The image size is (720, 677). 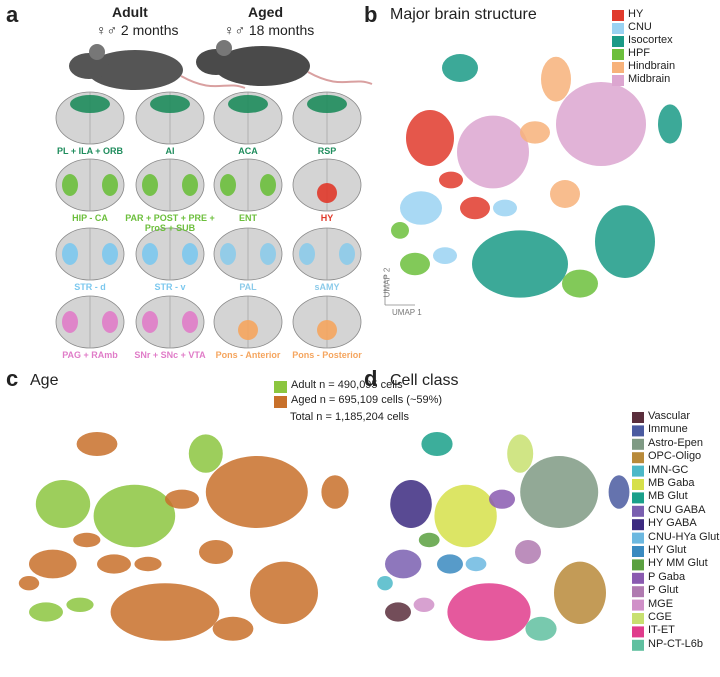 What do you see at coordinates (407, 312) in the screenshot?
I see `axis-label: UMAP 1` at bounding box center [407, 312].